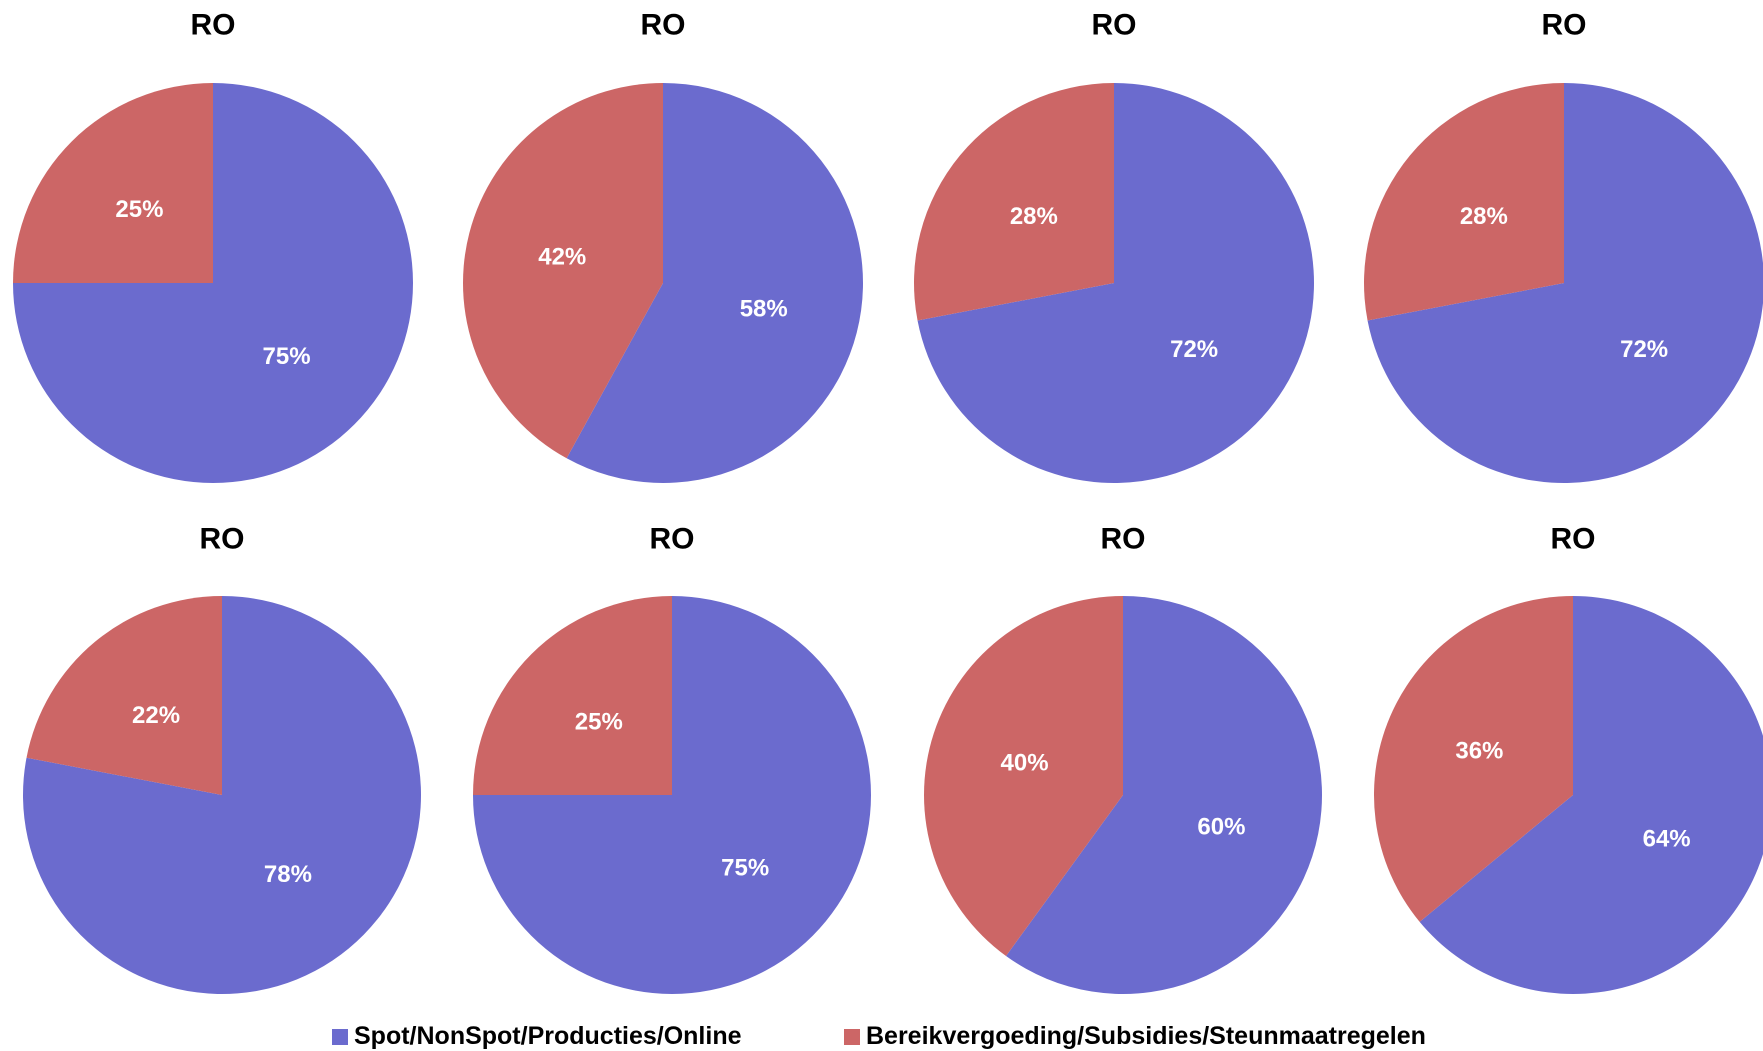 The image size is (1763, 1051). What do you see at coordinates (1479, 750) in the screenshot?
I see `pie-data-label: 36%` at bounding box center [1479, 750].